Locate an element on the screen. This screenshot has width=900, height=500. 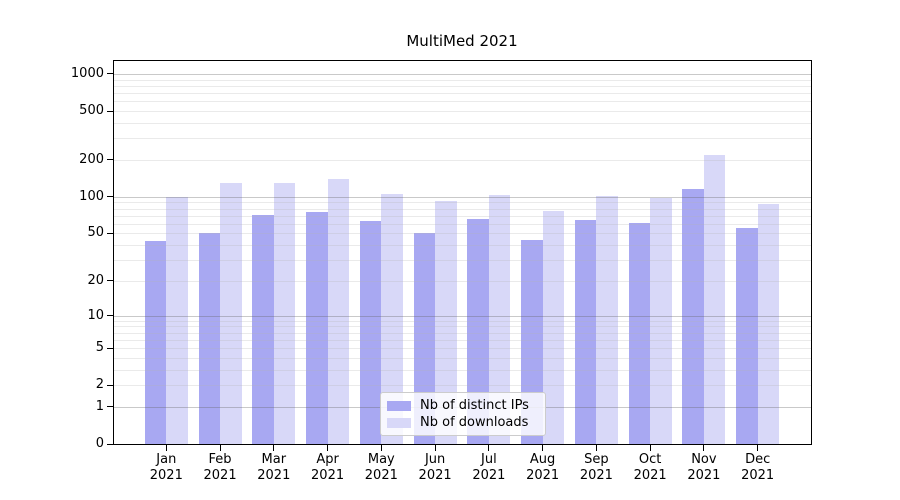
x-tick-sep-2021 is located at coordinates (596, 448).